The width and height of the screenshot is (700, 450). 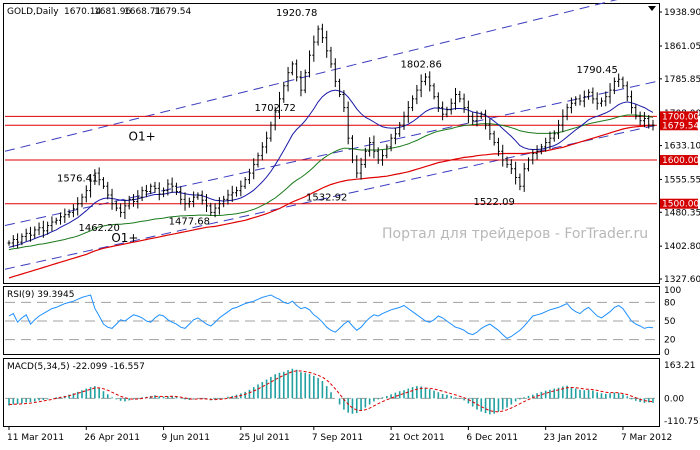 What do you see at coordinates (77, 178) in the screenshot?
I see `annotation-label: 1576.41` at bounding box center [77, 178].